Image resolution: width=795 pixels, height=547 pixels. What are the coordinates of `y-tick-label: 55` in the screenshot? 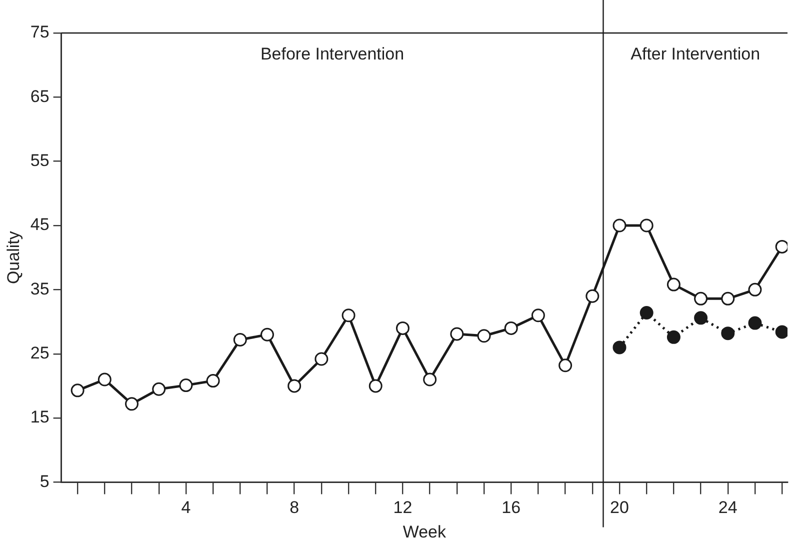 It's located at (40, 160).